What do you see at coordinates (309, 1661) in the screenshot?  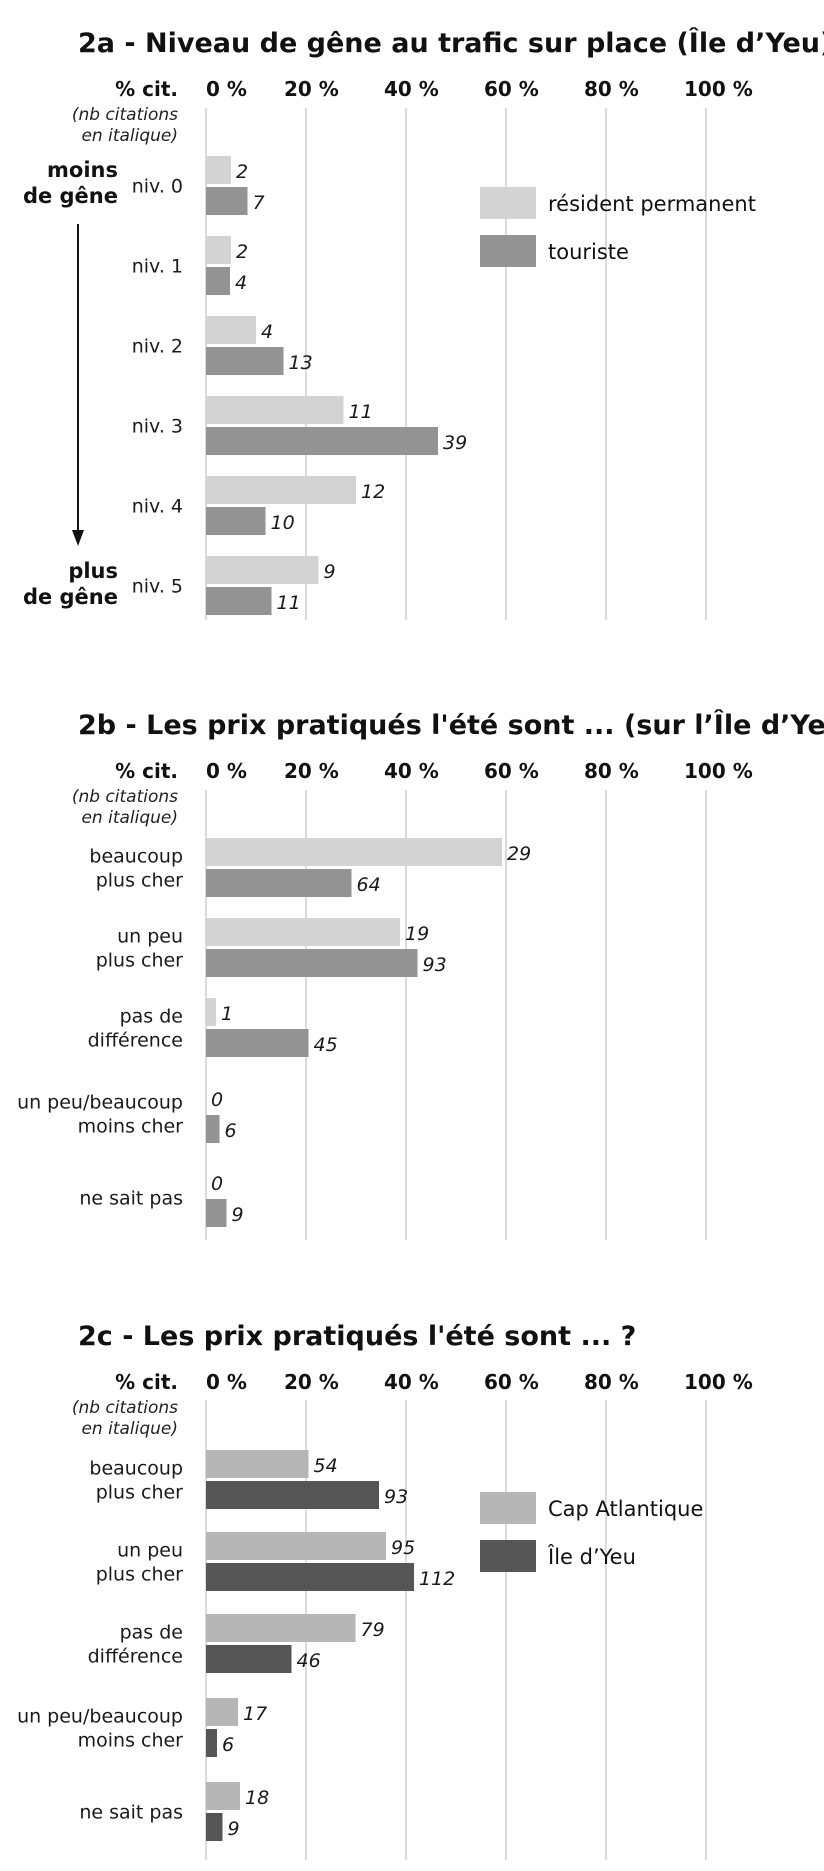 I see `data-label: 46` at bounding box center [309, 1661].